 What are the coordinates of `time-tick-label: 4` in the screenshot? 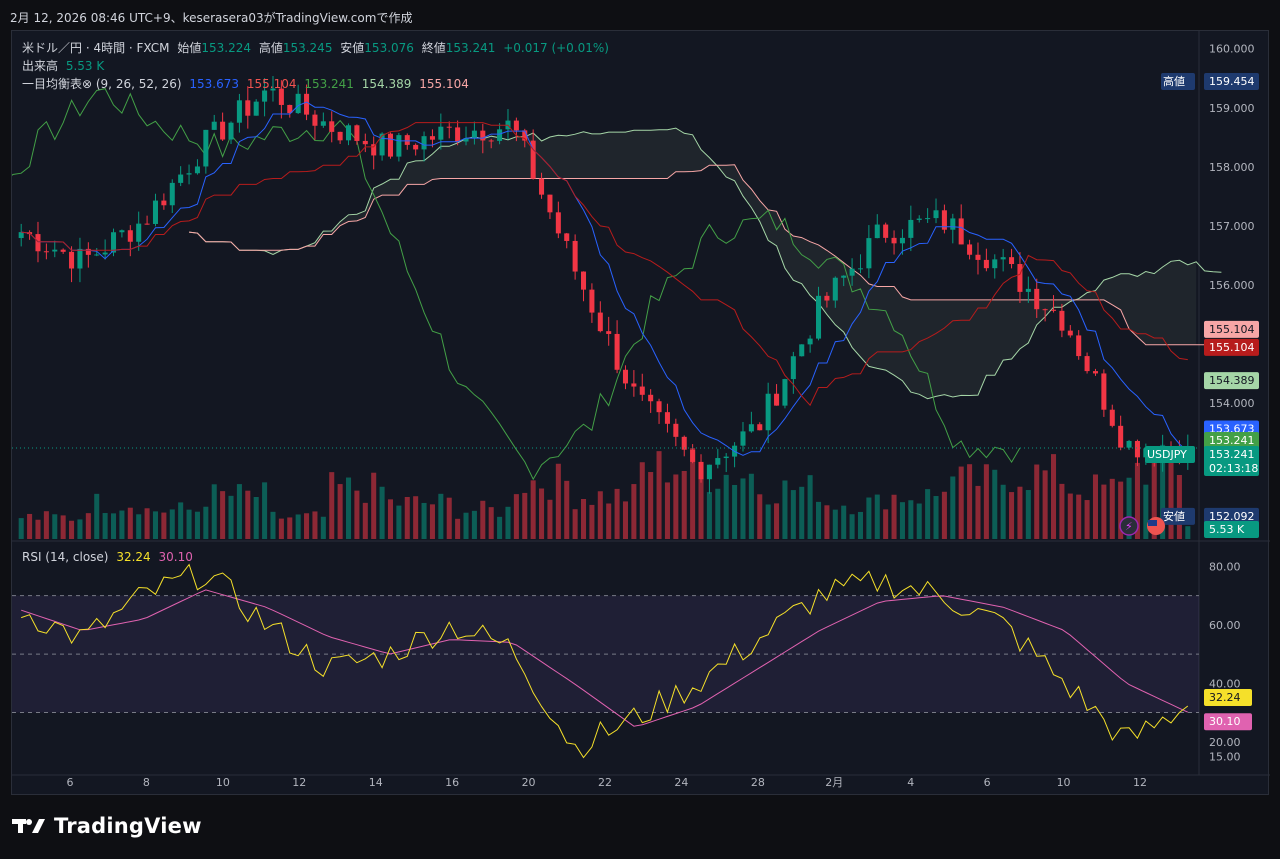 It's located at (910, 782).